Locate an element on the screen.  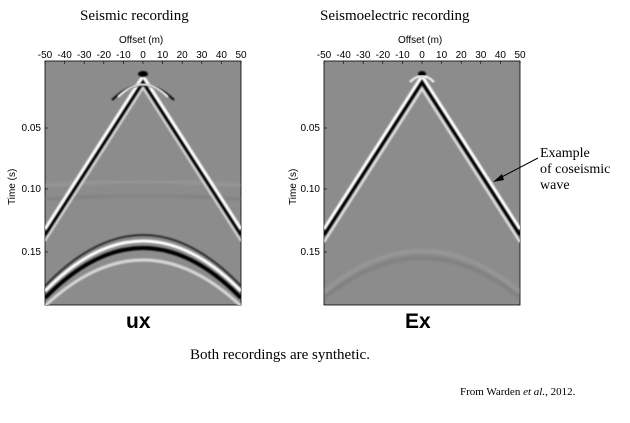
seismic-y-ticks: 0.05 0.10 0.15 is located at coordinates (35, 190).